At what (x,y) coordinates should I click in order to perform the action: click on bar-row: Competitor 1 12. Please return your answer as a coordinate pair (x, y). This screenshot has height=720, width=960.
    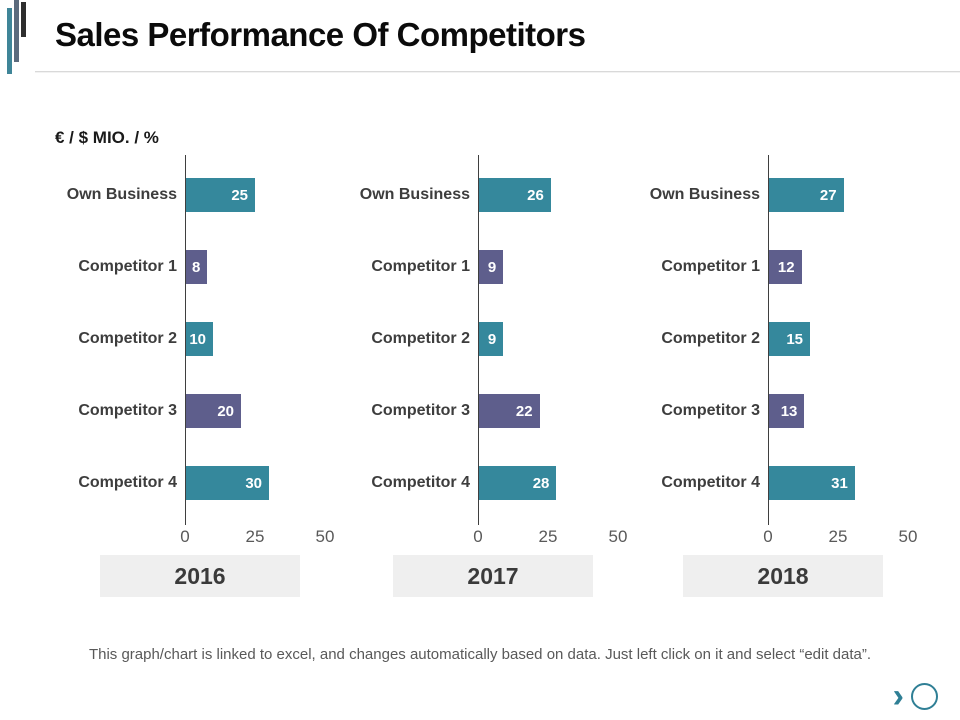
    Looking at the image, I should click on (783, 267).